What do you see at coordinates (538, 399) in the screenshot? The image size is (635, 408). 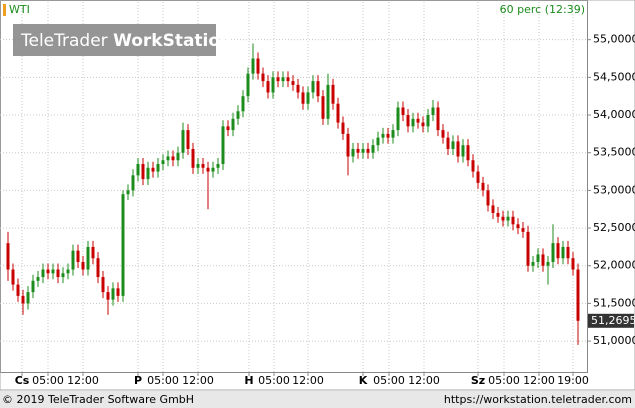 I see `footer-url: https://workstation.teletrader.com` at bounding box center [538, 399].